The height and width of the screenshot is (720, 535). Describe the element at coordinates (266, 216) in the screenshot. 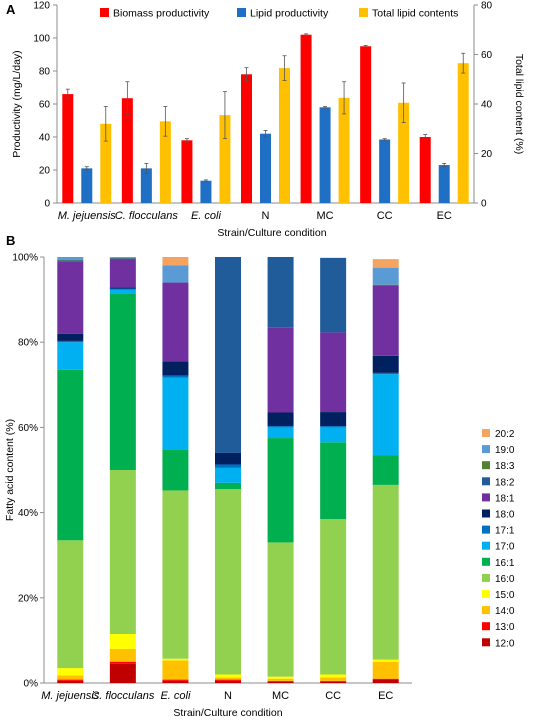

I see `panel-a-category-label: N` at that location.